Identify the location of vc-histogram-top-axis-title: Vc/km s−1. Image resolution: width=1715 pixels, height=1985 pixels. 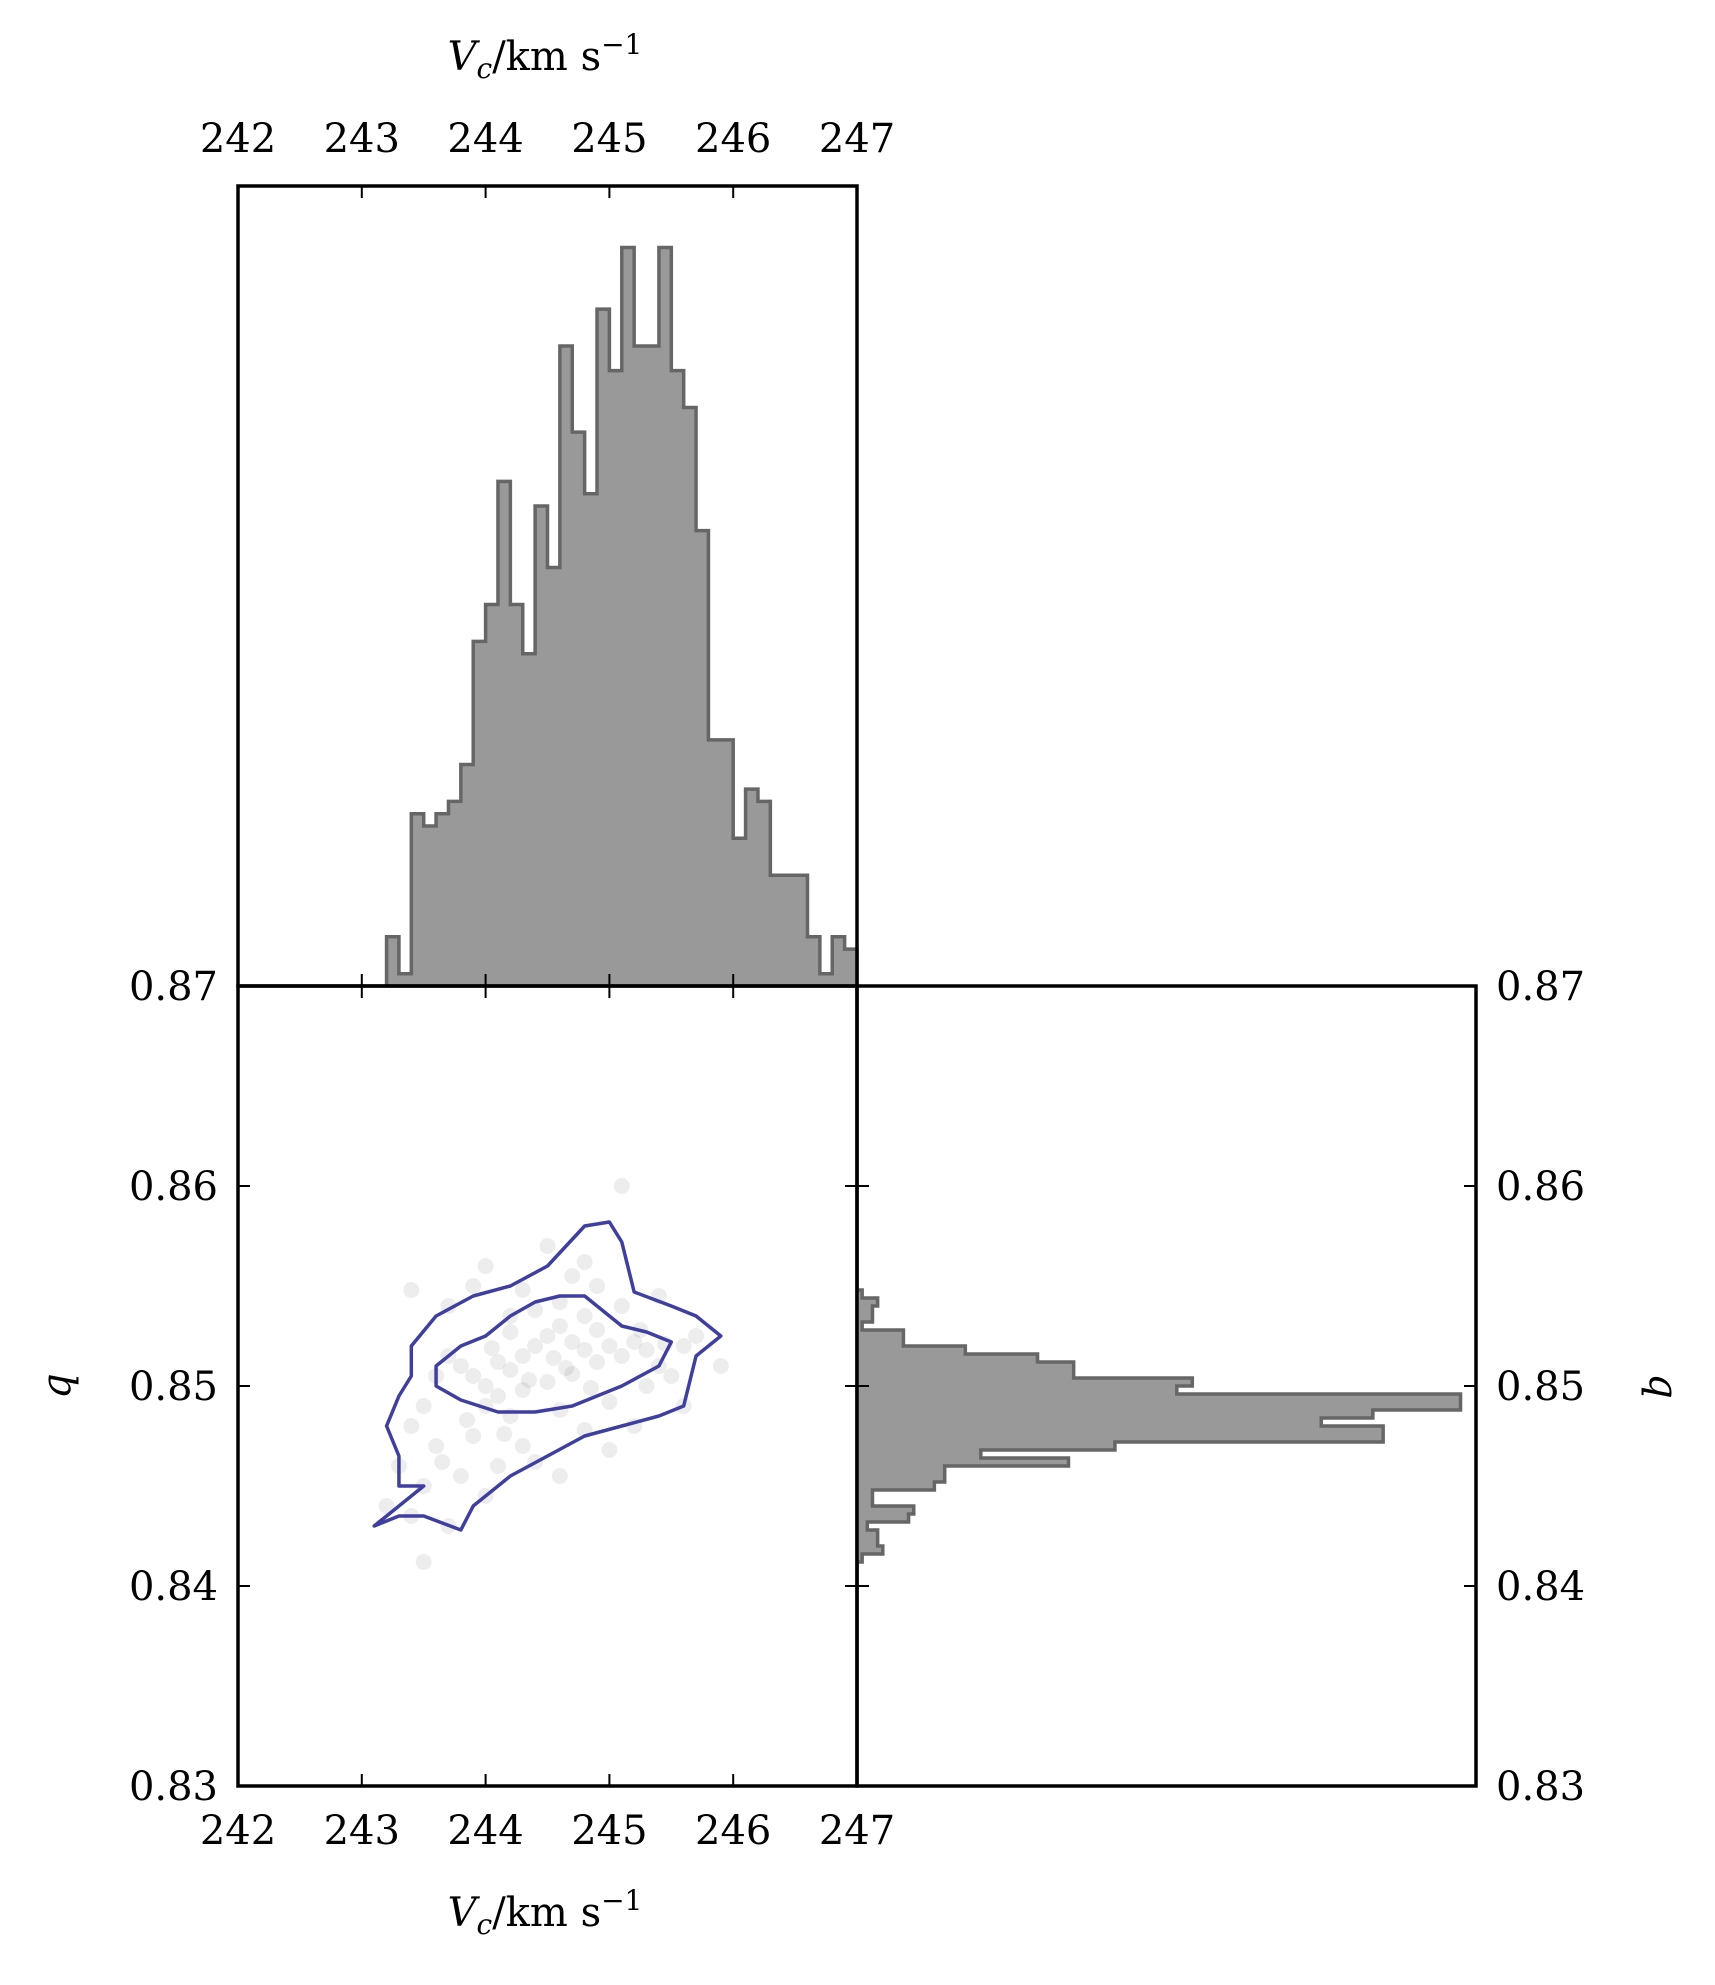
(545, 56).